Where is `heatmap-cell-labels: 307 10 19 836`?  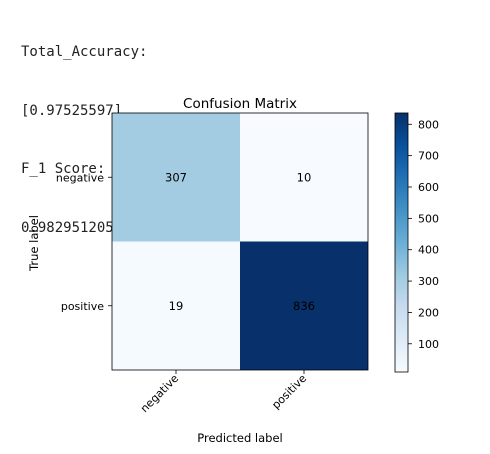
heatmap-cell-labels: 307 10 19 836 is located at coordinates (240, 241).